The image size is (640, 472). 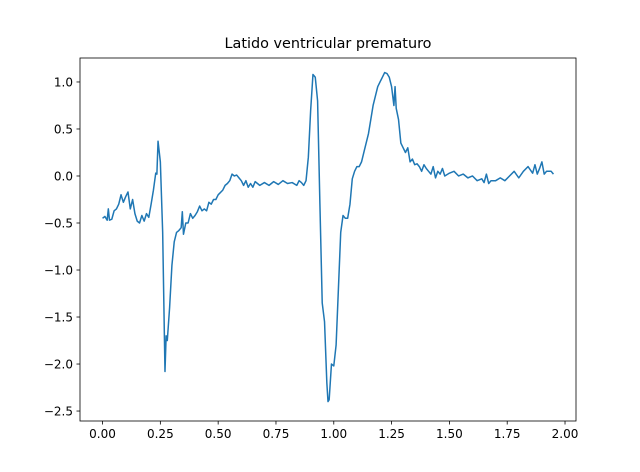 I want to click on y-tick-label: 0.0, so click(x=63, y=176).